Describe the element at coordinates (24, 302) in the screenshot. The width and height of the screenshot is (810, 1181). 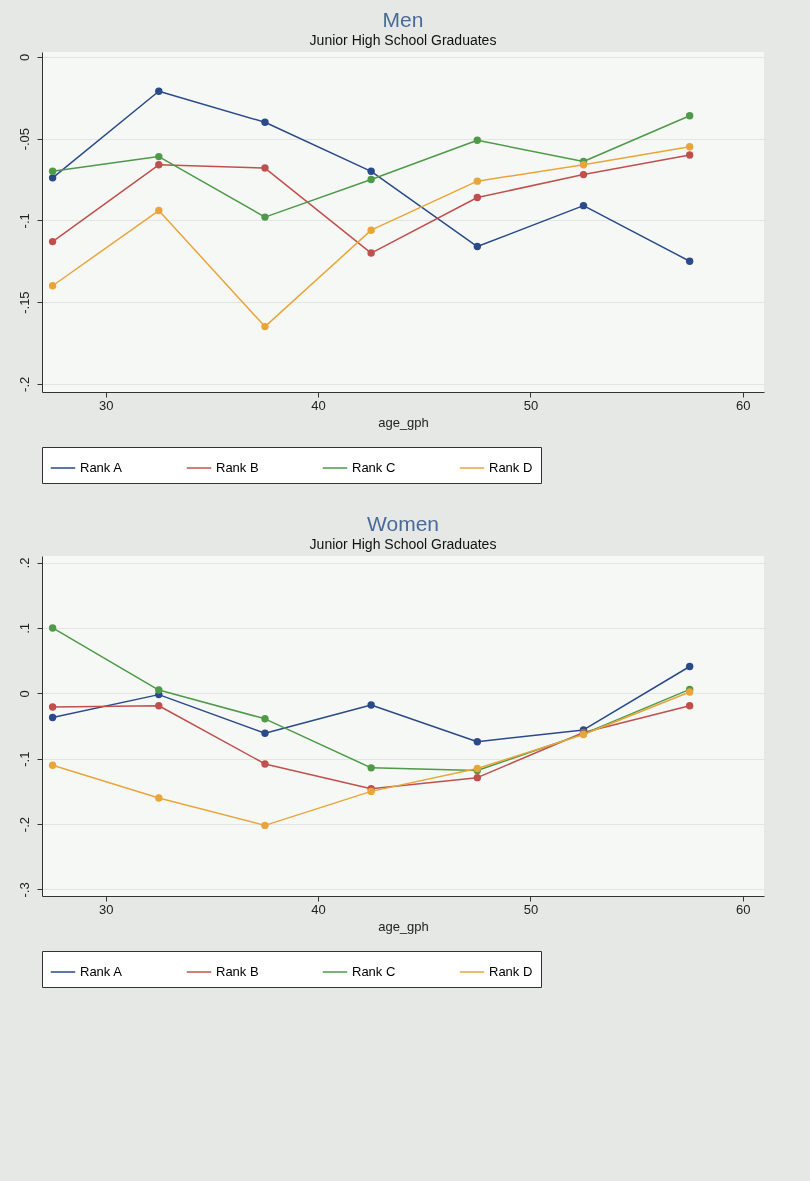
I see `y-tick-label: -.15` at that location.